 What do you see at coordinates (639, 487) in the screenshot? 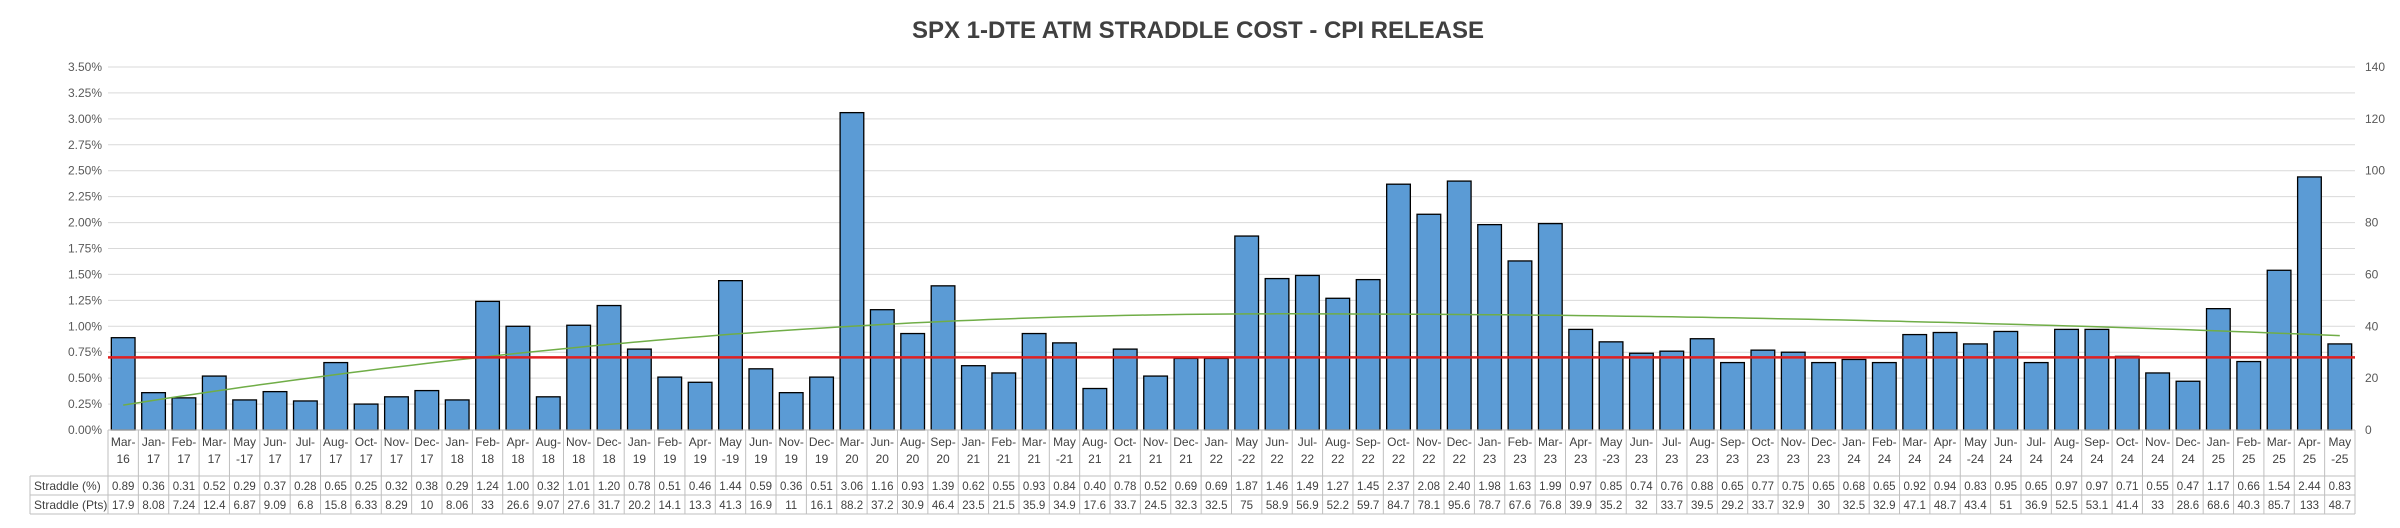
I see `straddle-percent-value: 0.78` at bounding box center [639, 487].